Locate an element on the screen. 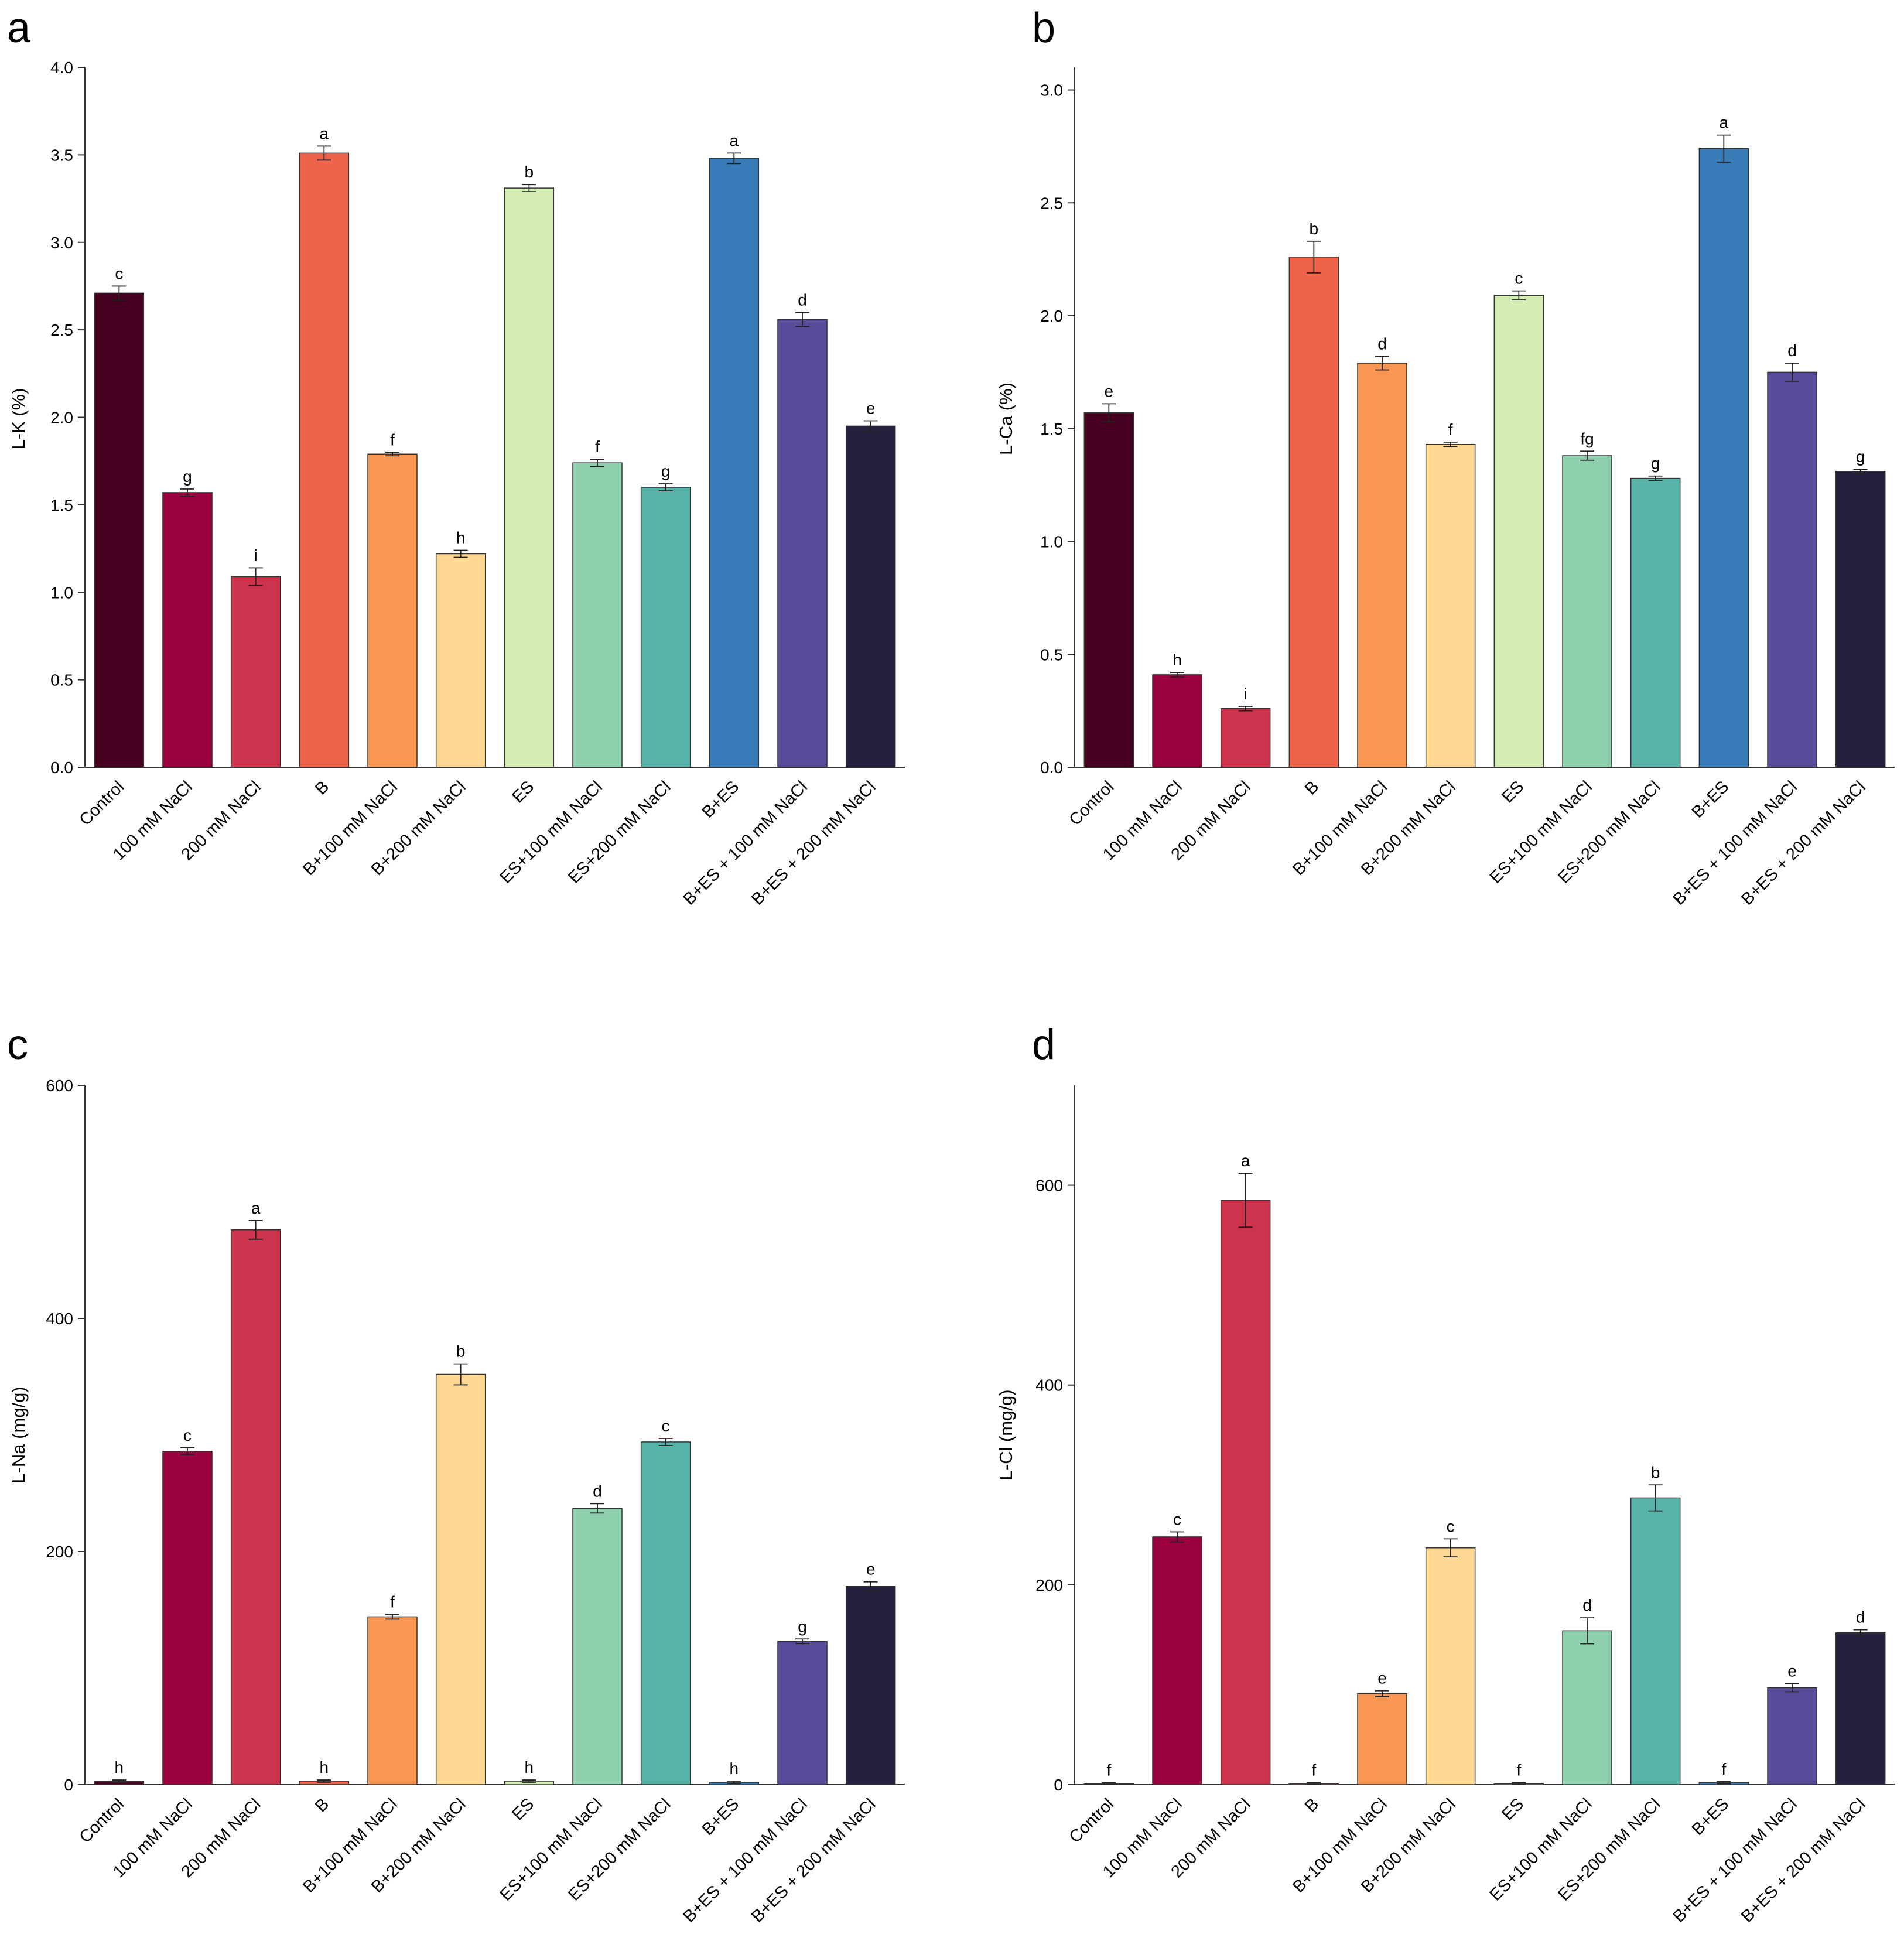  y-tick-label: 2.5 is located at coordinates (1051, 203).